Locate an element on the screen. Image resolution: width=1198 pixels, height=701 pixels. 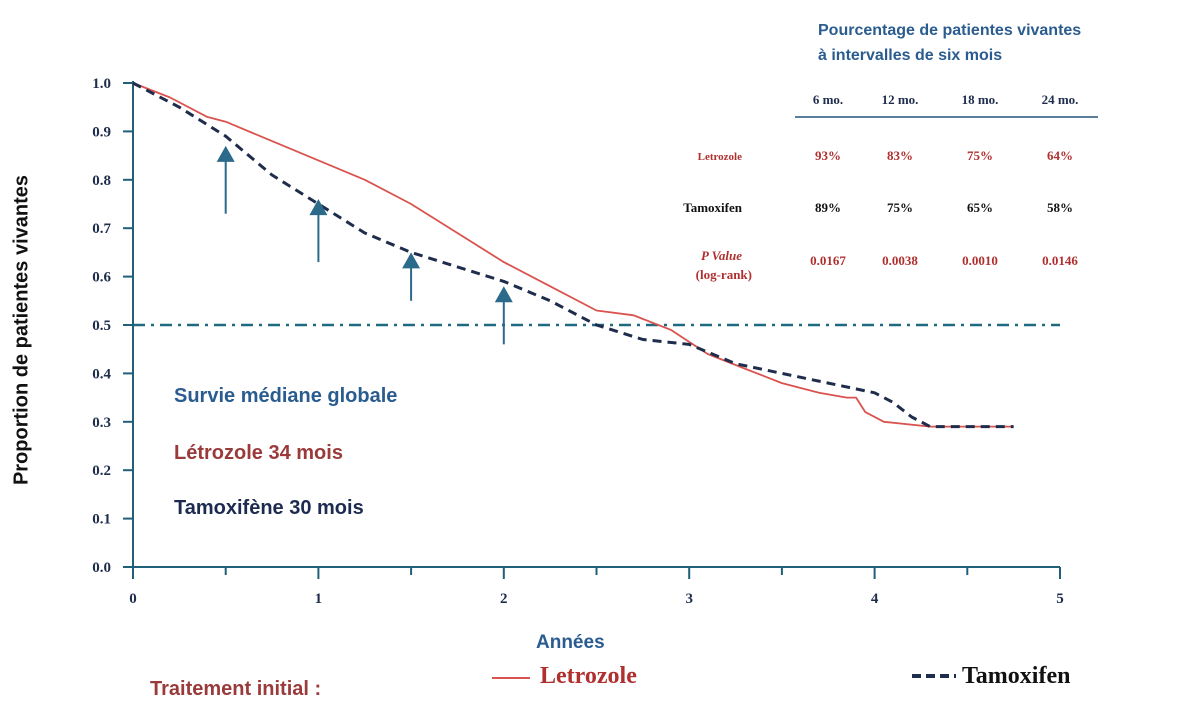
x-tick-label: 4 is located at coordinates (875, 599).